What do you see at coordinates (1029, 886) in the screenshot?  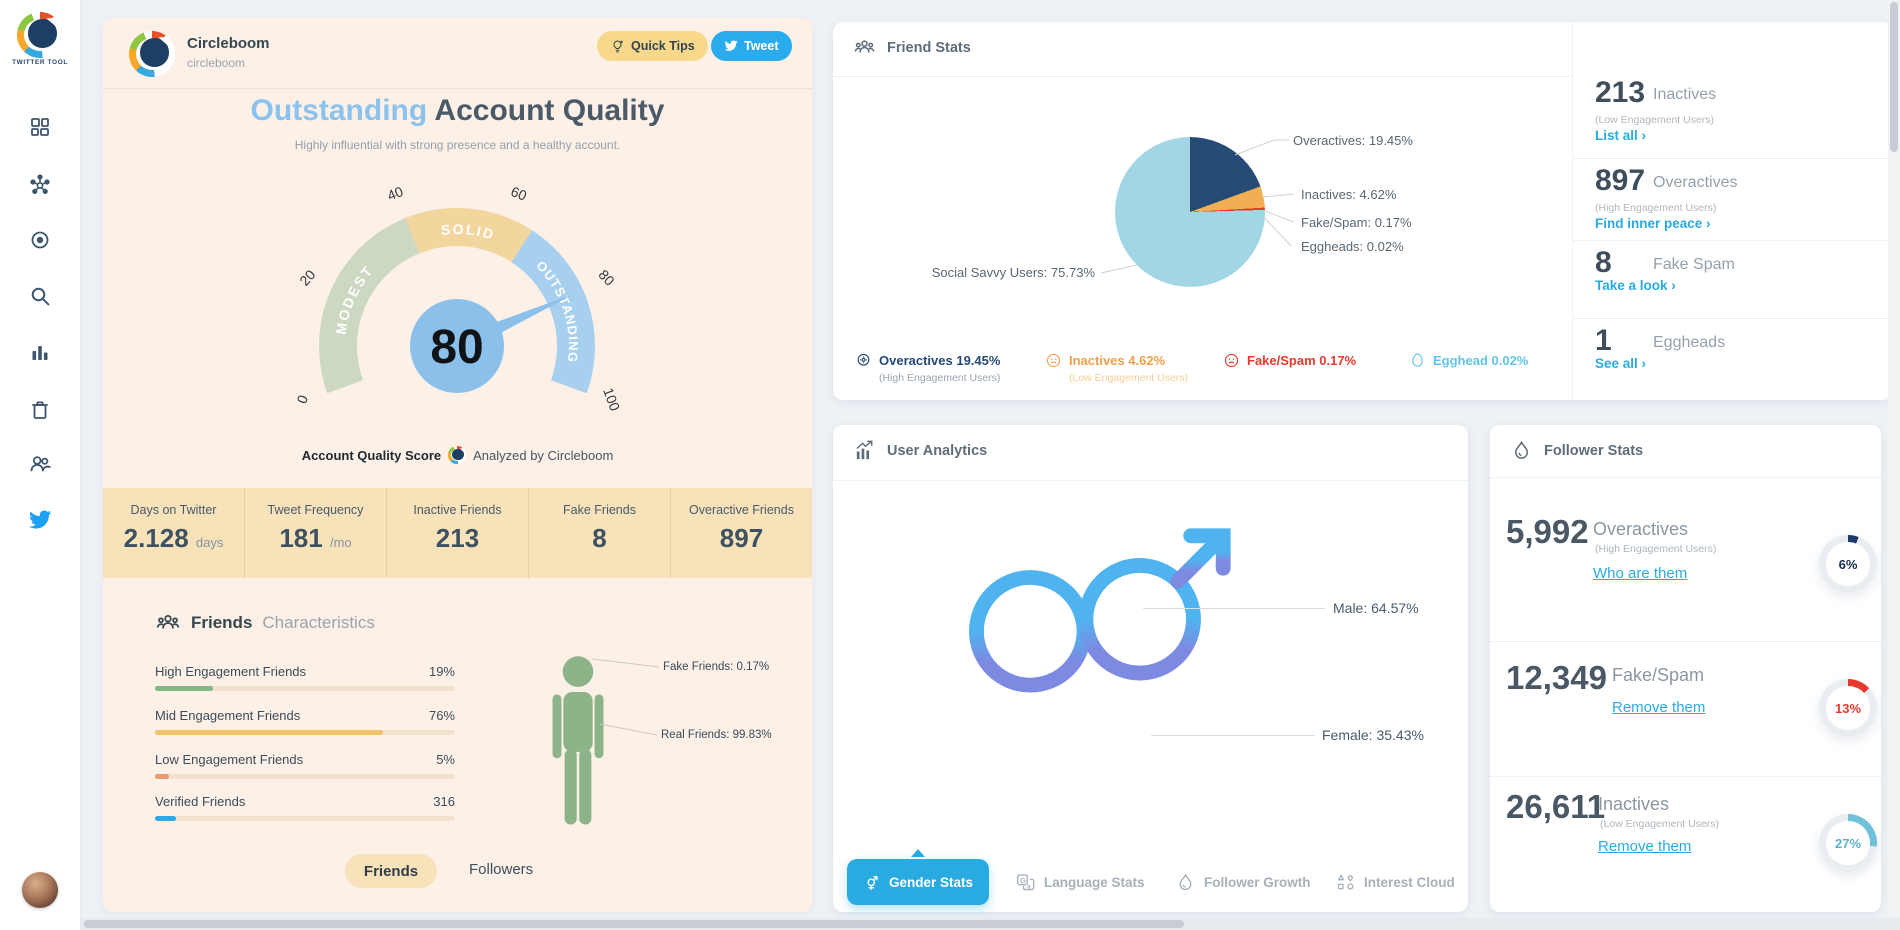 I see `svg-text: a` at bounding box center [1029, 886].